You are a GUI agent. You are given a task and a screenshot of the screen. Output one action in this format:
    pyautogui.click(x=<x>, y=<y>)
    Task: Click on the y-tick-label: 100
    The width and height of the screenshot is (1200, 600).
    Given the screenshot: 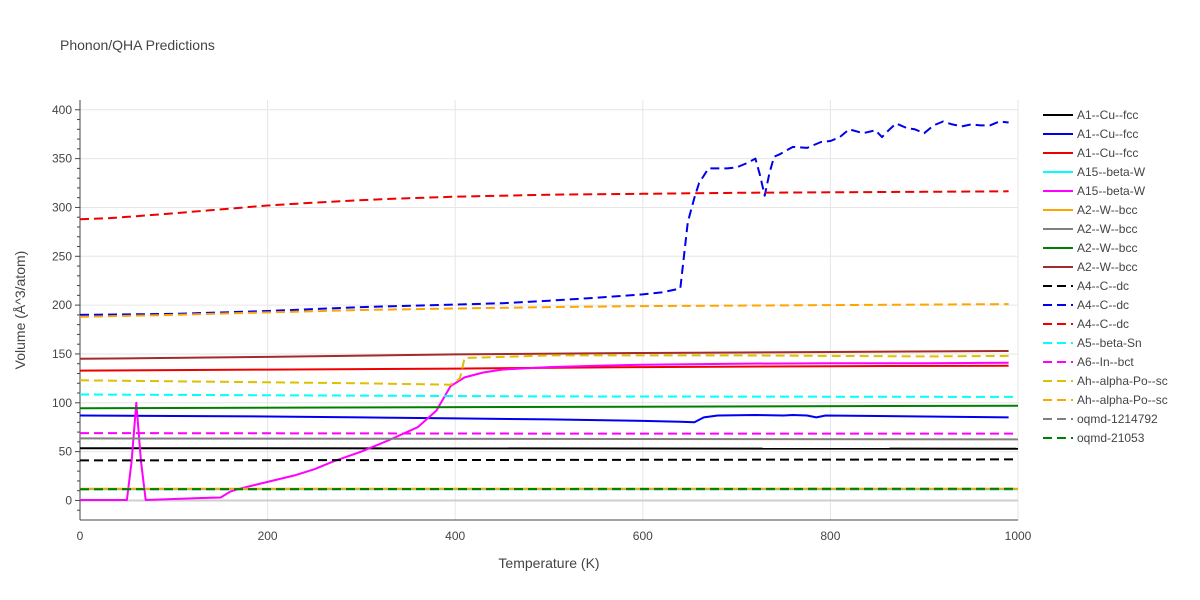 What is the action you would take?
    pyautogui.click(x=62, y=403)
    